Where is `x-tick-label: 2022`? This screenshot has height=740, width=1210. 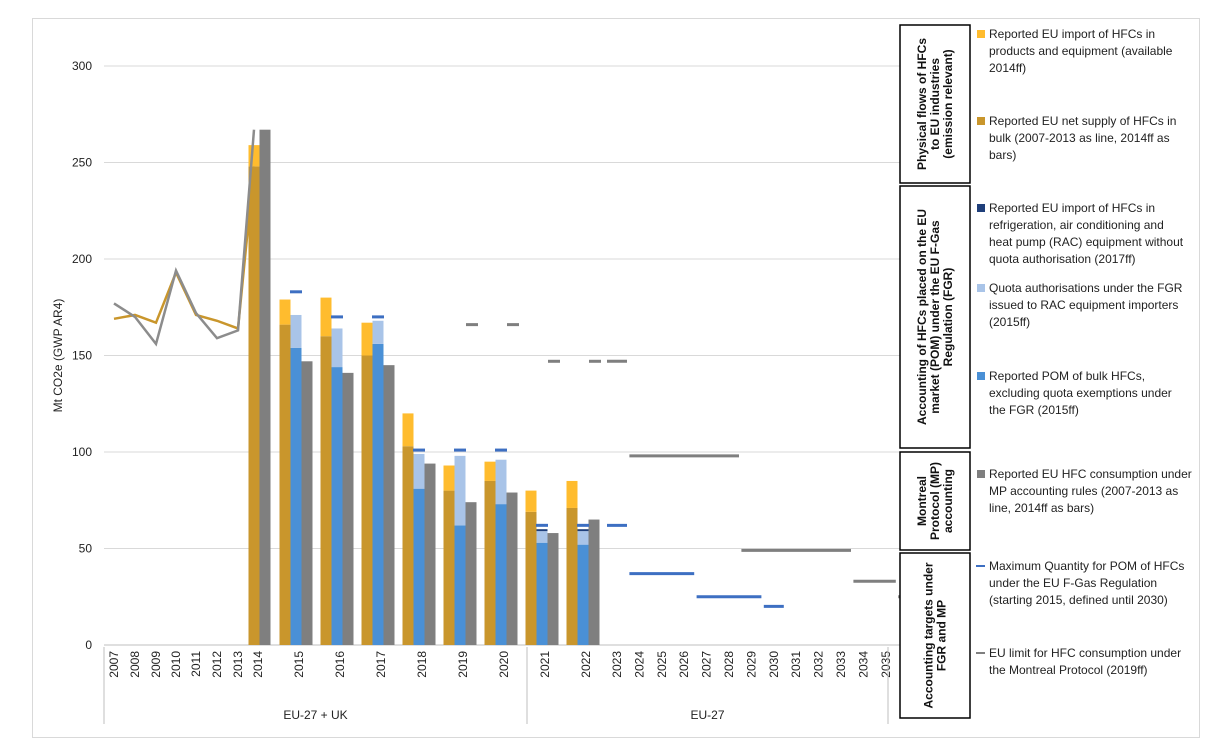
x-tick-label: 2022 is located at coordinates (586, 664).